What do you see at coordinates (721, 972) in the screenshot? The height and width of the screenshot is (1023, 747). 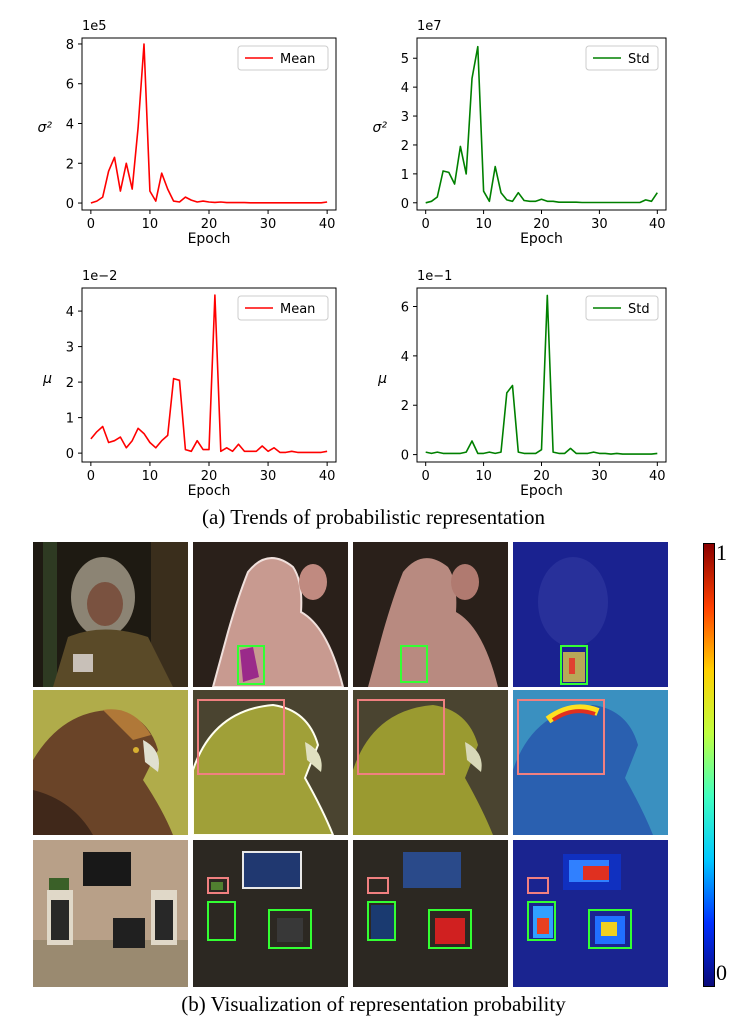 I see `colorbar-min-label: 0` at bounding box center [721, 972].